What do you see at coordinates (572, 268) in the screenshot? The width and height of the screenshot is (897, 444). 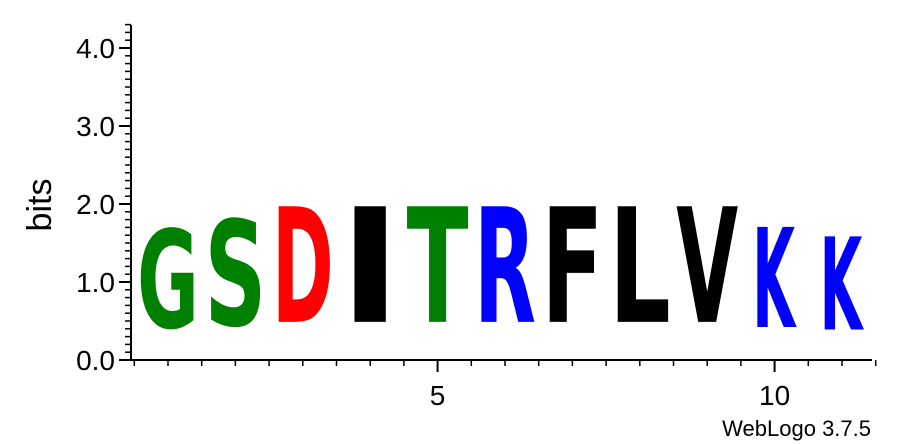 I see `logo-letter-f-7: F` at bounding box center [572, 268].